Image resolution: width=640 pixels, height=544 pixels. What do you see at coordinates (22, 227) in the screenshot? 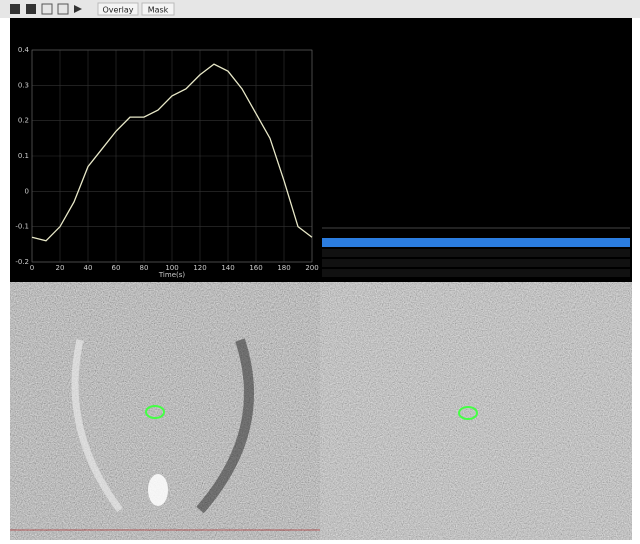
I see `y-tick-label: -0.1` at bounding box center [22, 227].